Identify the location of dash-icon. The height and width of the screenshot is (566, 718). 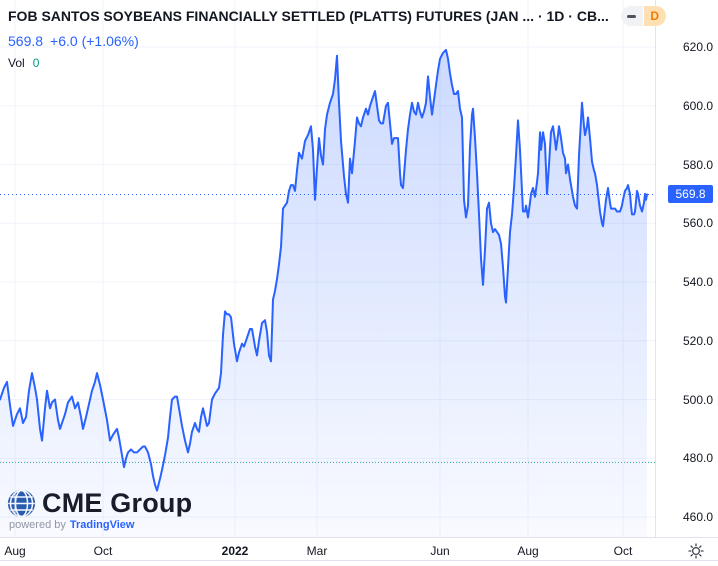
(632, 16).